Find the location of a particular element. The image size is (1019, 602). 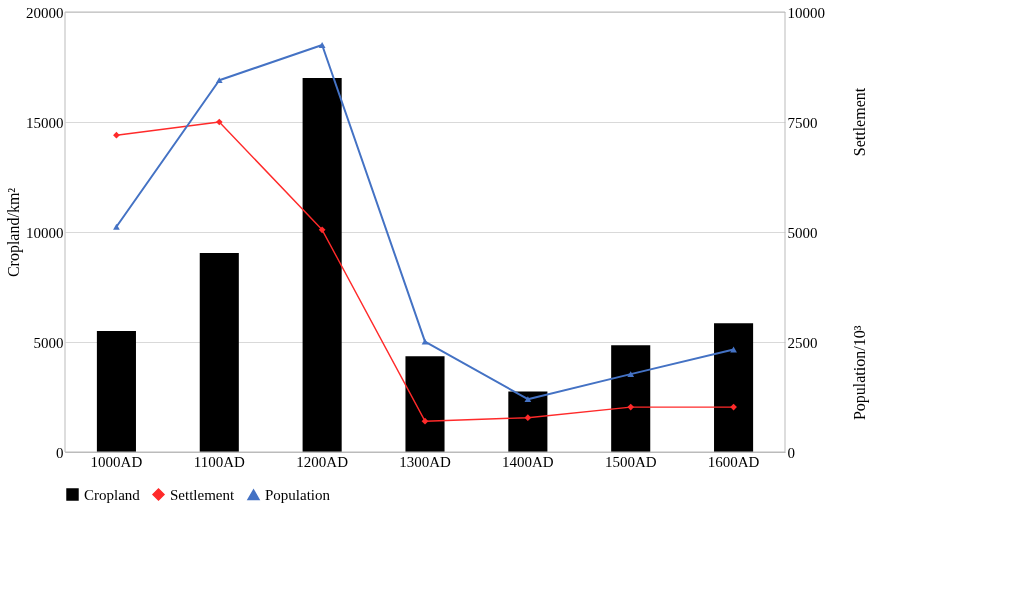

y2-tick-label: 0 is located at coordinates (791, 452).